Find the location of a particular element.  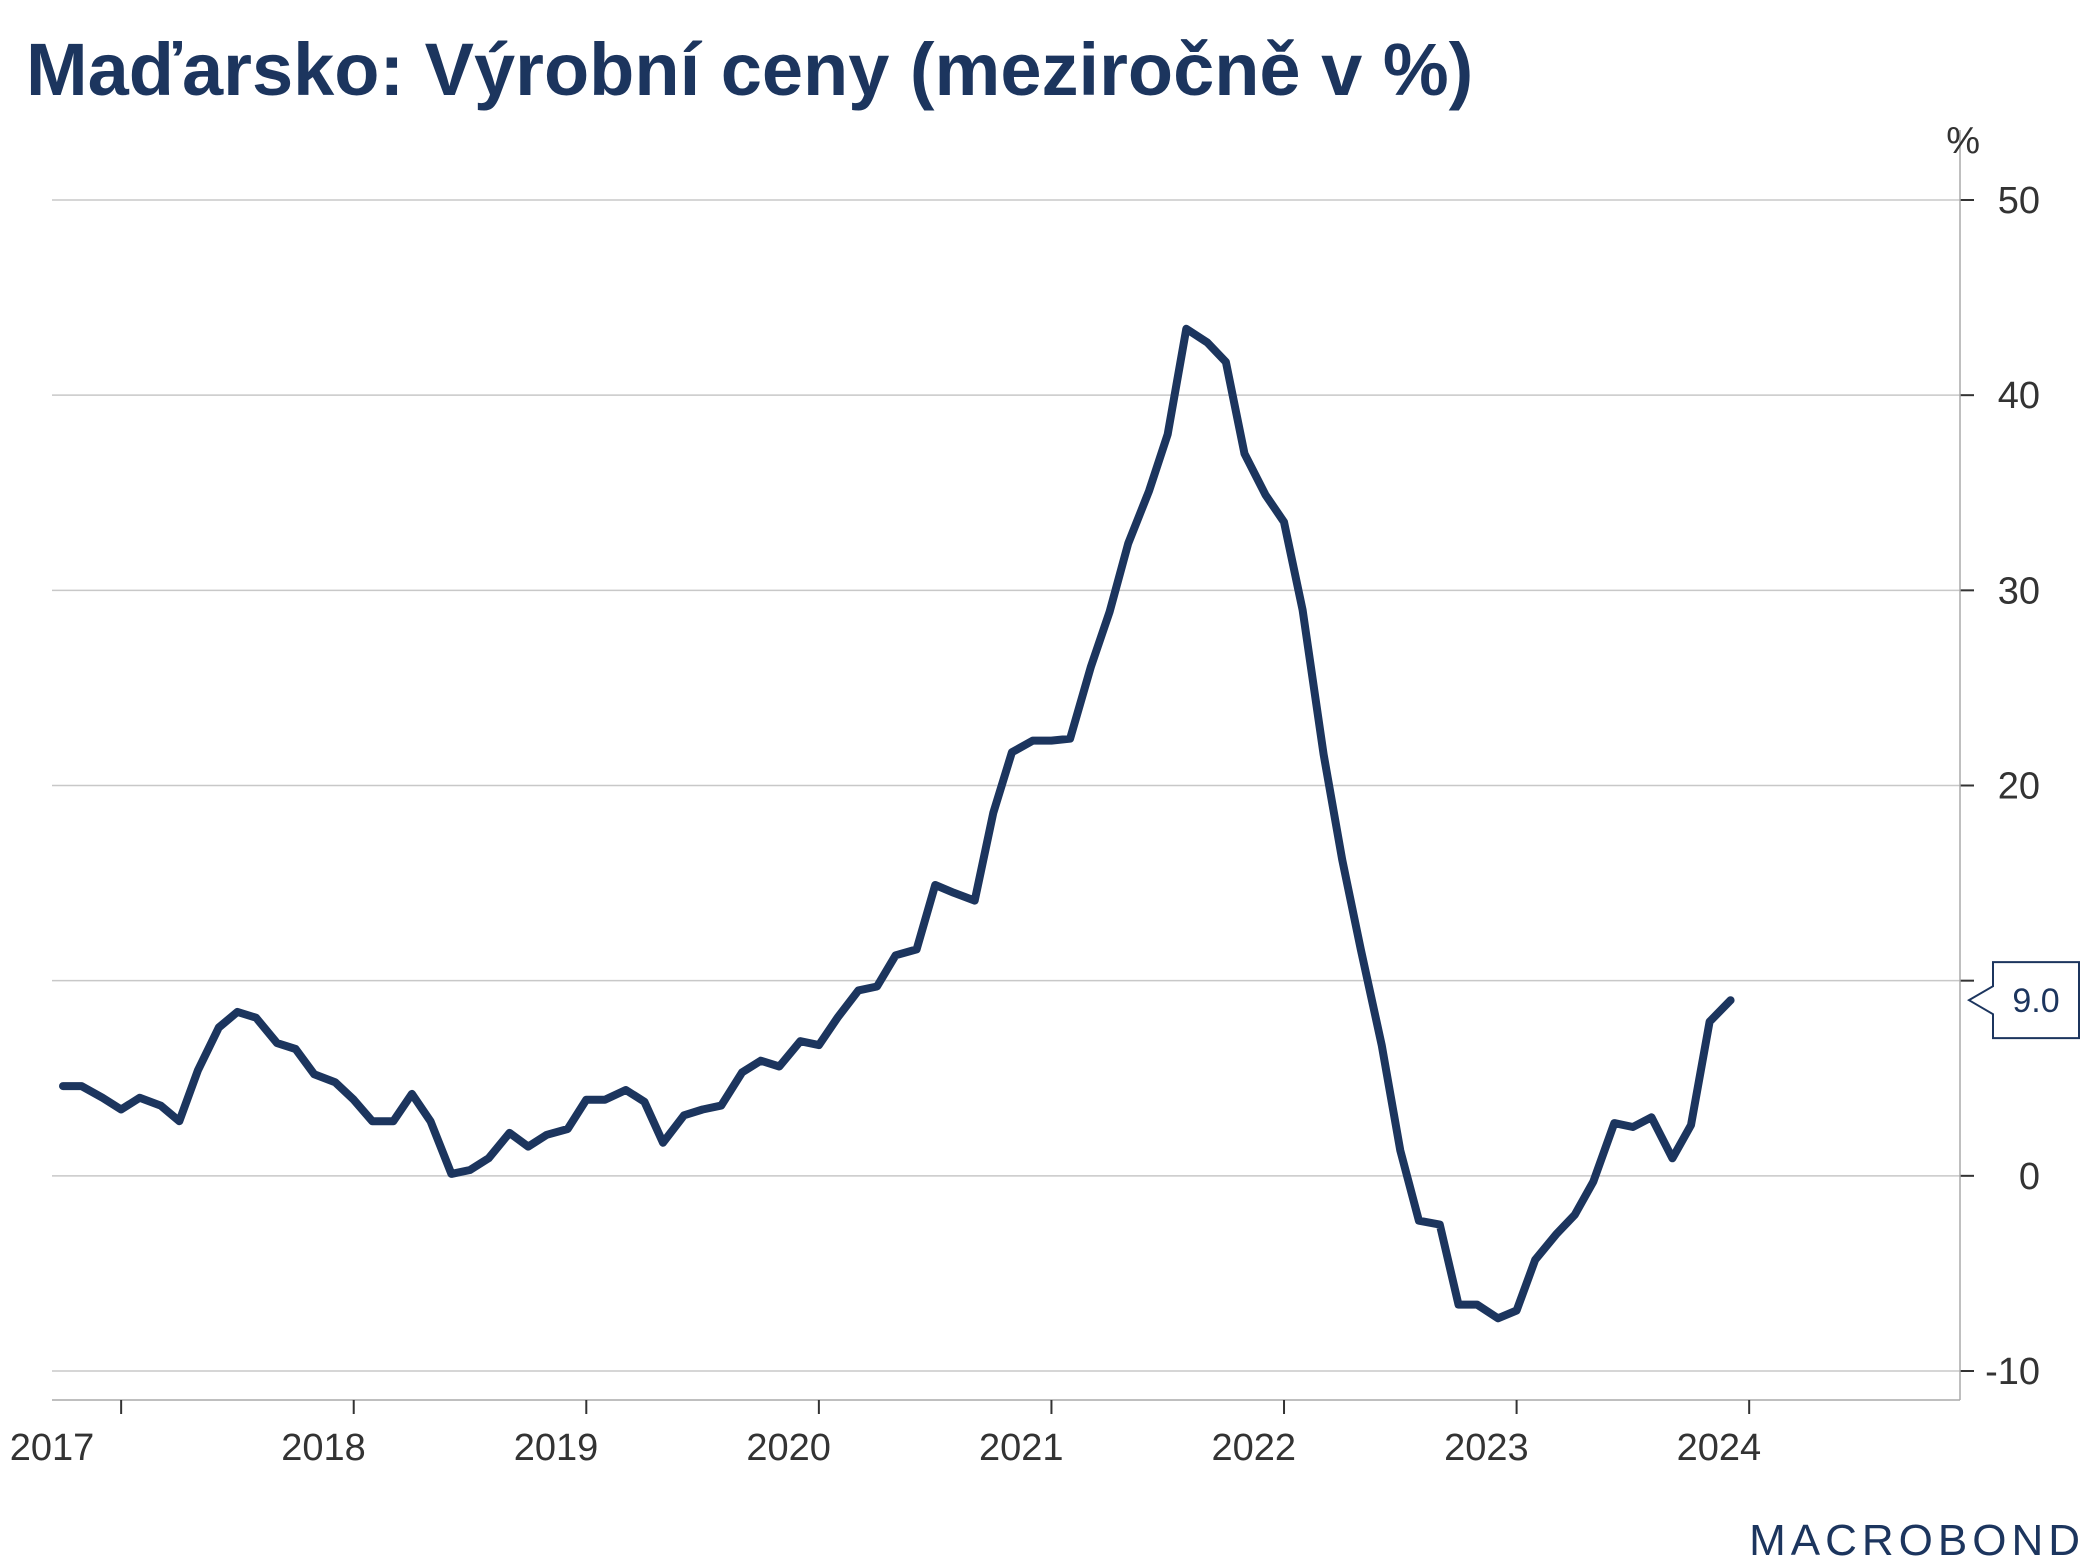

brand-text: MACROBOND is located at coordinates (1917, 1540).